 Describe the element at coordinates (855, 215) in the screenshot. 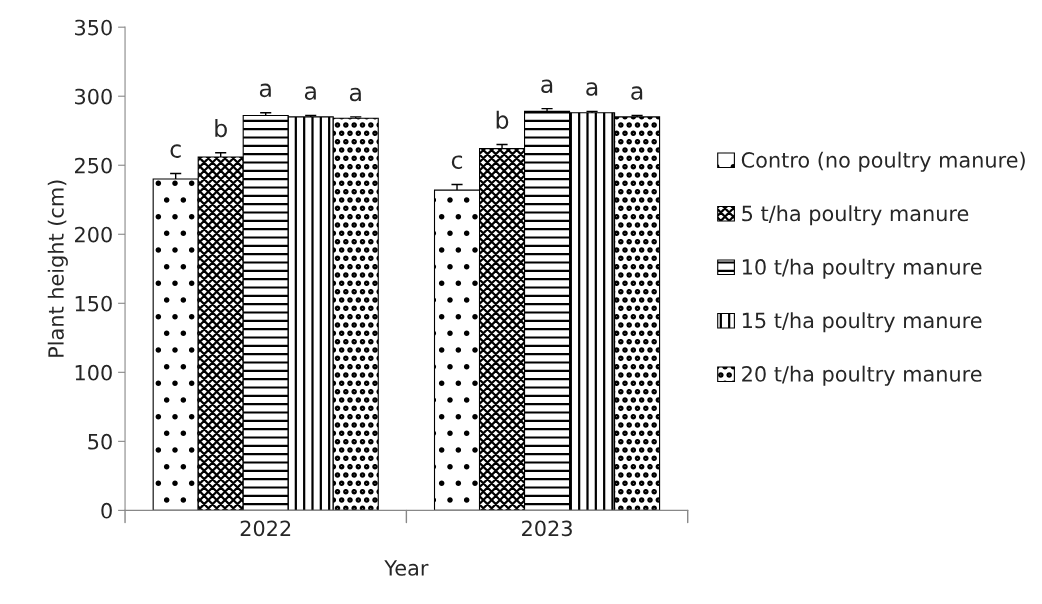

I see `legend-label: 5 t/ha poultry manure` at that location.